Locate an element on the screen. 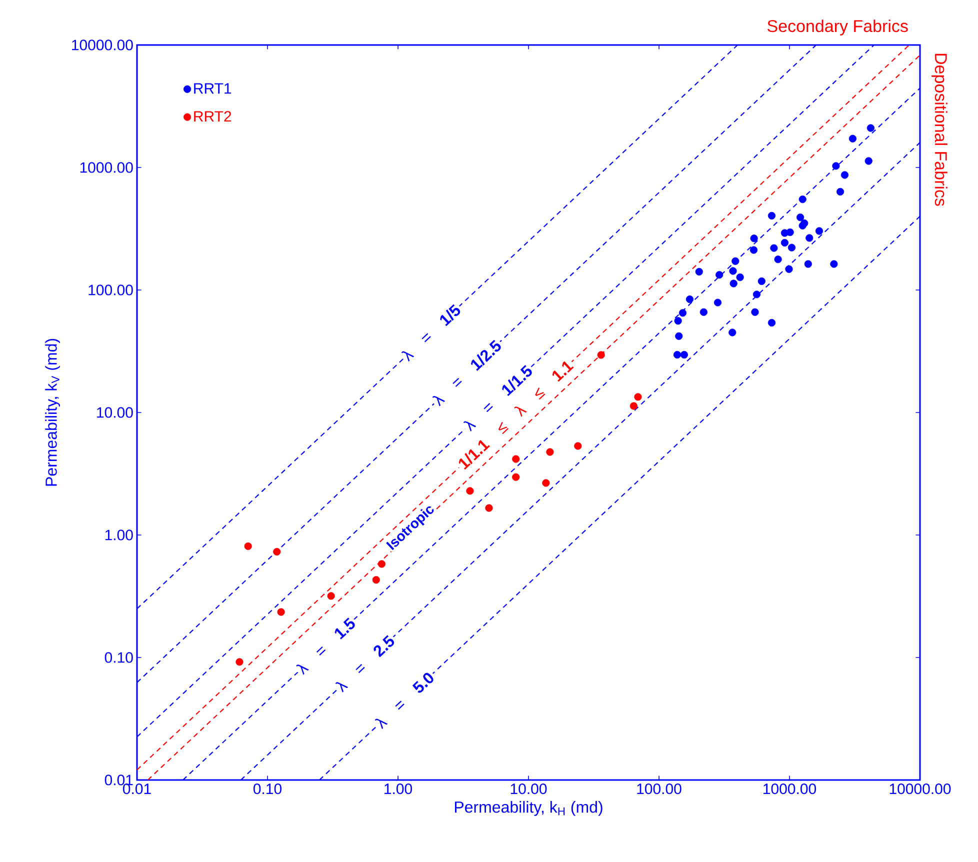 The width and height of the screenshot is (978, 862). text: Secondary Fabrics is located at coordinates (838, 28).